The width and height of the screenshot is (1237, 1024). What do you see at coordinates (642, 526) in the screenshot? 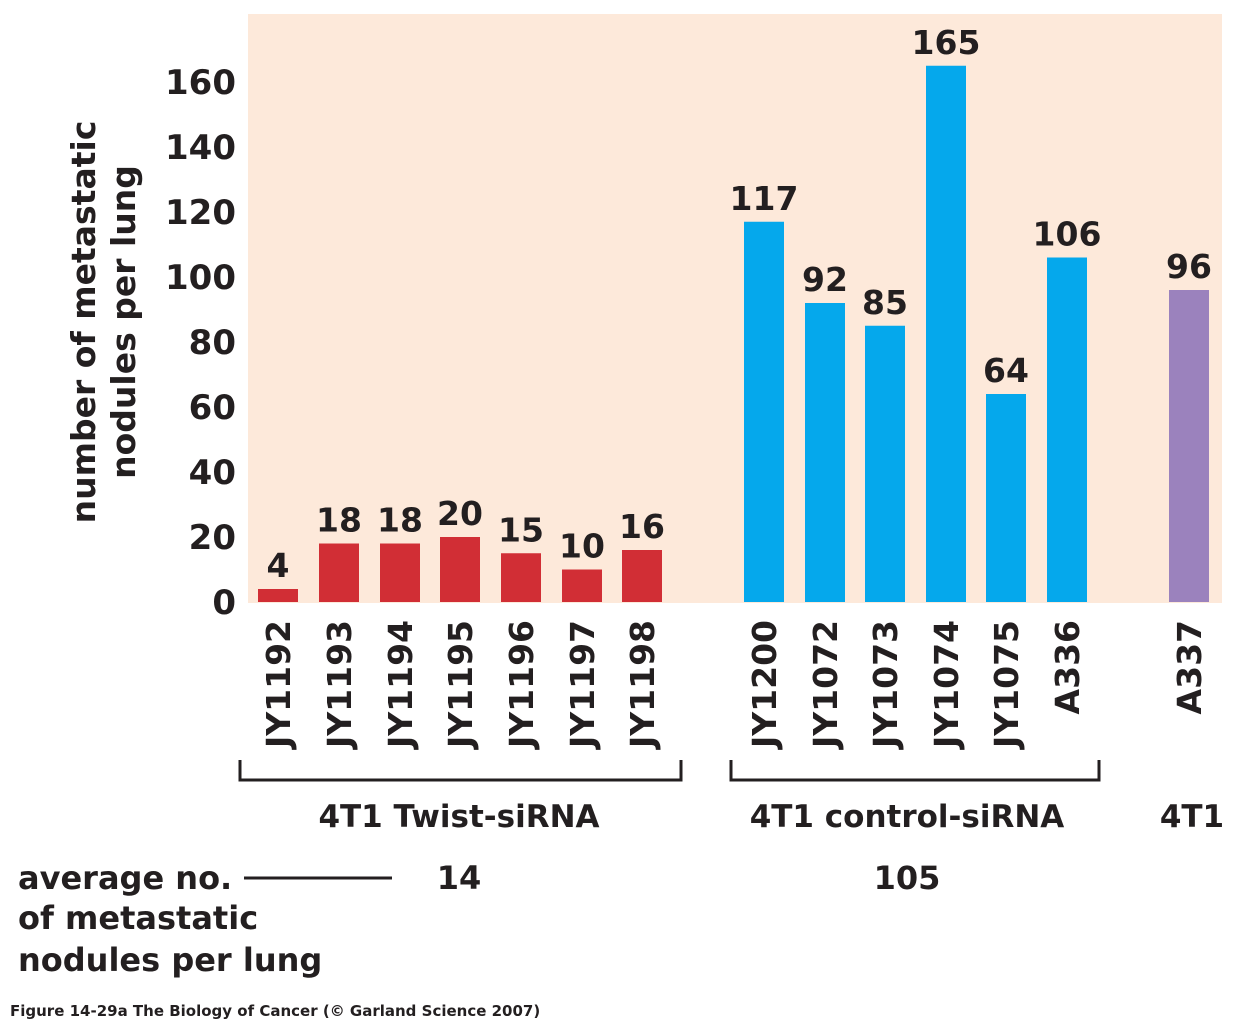
I see `bar-value-label: 16` at bounding box center [642, 526].